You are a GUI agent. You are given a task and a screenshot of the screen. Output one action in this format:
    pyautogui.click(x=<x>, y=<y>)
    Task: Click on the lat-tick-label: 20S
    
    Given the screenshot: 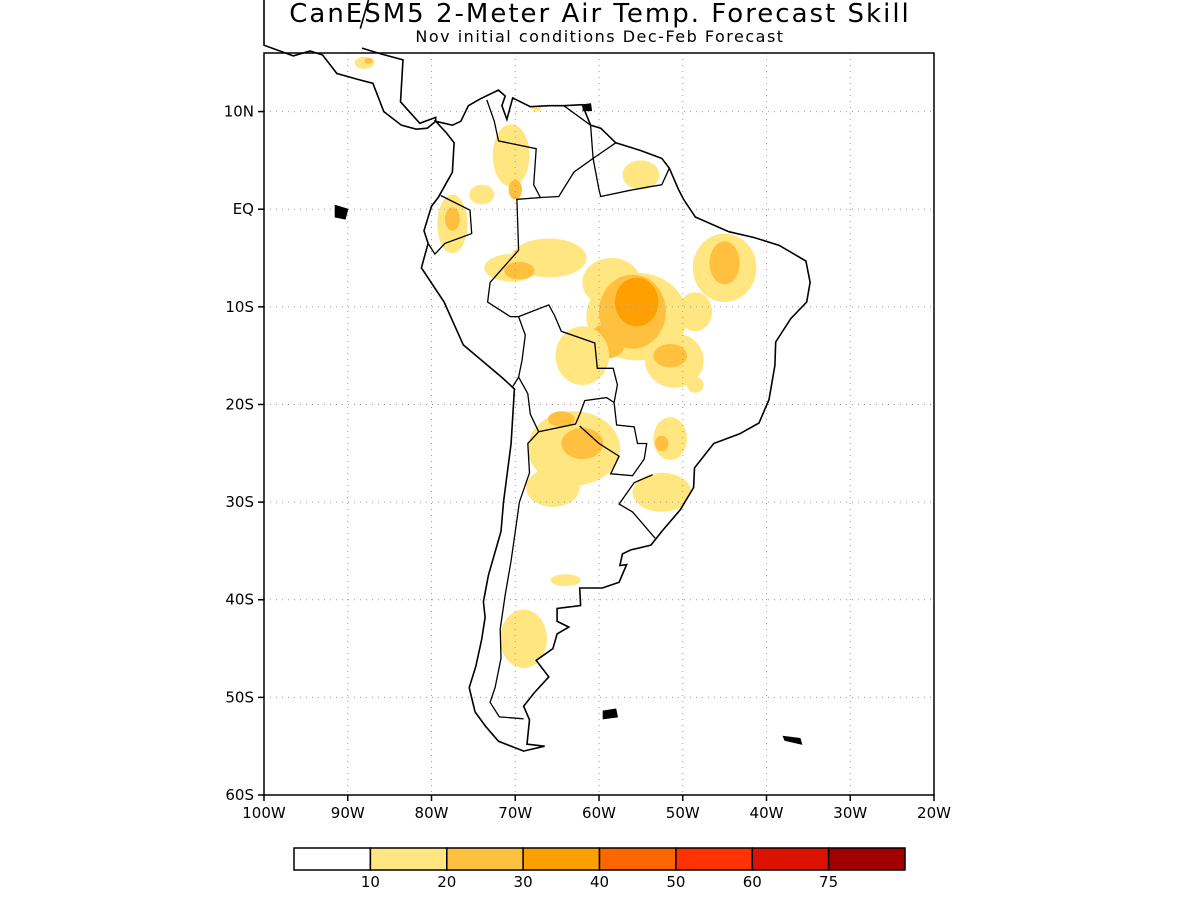 What is the action you would take?
    pyautogui.click(x=239, y=404)
    